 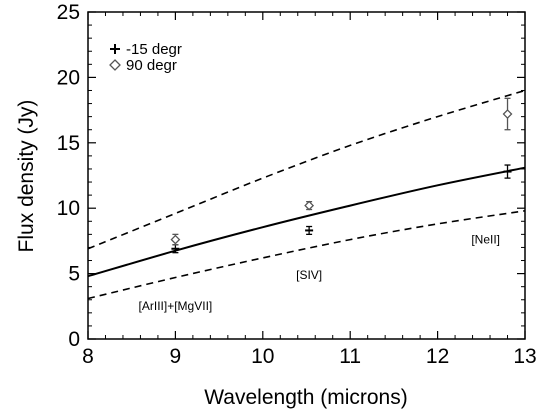 I want to click on x-tick-label: 12, so click(x=437, y=356).